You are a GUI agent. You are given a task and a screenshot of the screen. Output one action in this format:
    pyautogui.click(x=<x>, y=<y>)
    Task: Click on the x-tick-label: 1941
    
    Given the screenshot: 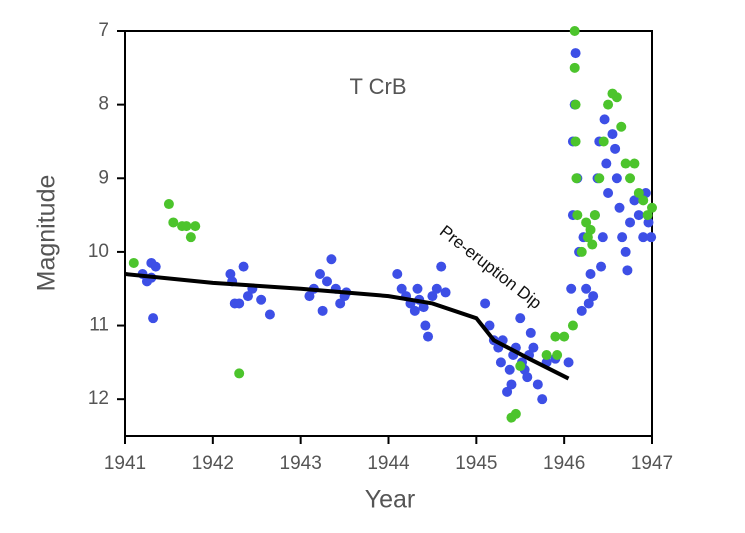 What is the action you would take?
    pyautogui.click(x=125, y=463)
    